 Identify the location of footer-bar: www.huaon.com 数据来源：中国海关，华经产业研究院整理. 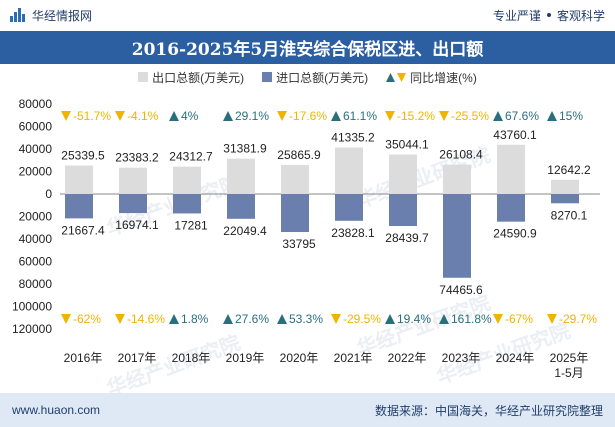
(307, 410).